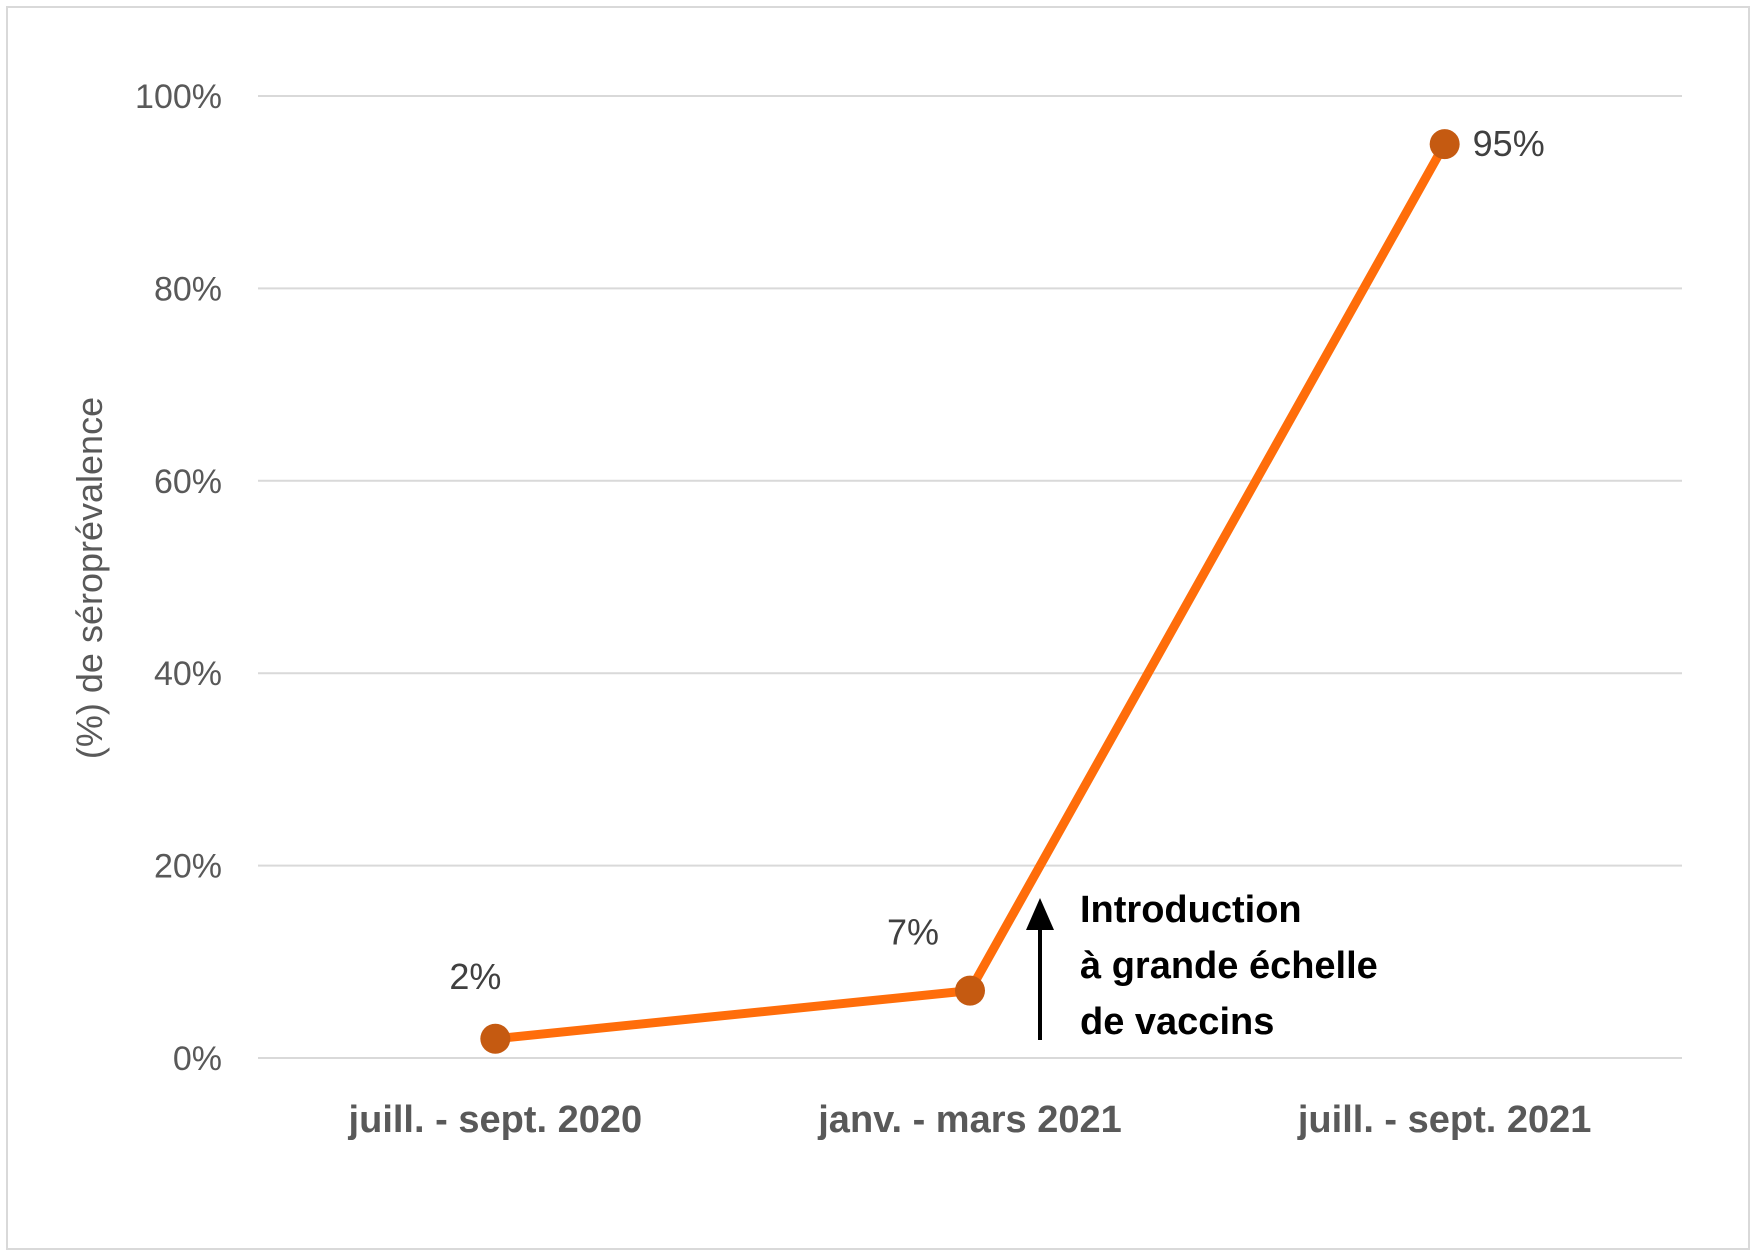 This screenshot has height=1260, width=1760. What do you see at coordinates (178, 97) in the screenshot?
I see `y-tick-label: 100%` at bounding box center [178, 97].